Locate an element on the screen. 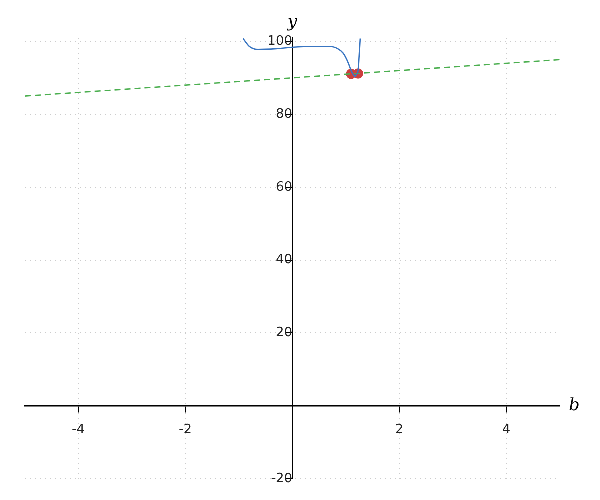 Image resolution: width=600 pixels, height=500 pixels. x-tick-label: 4 is located at coordinates (506, 430).